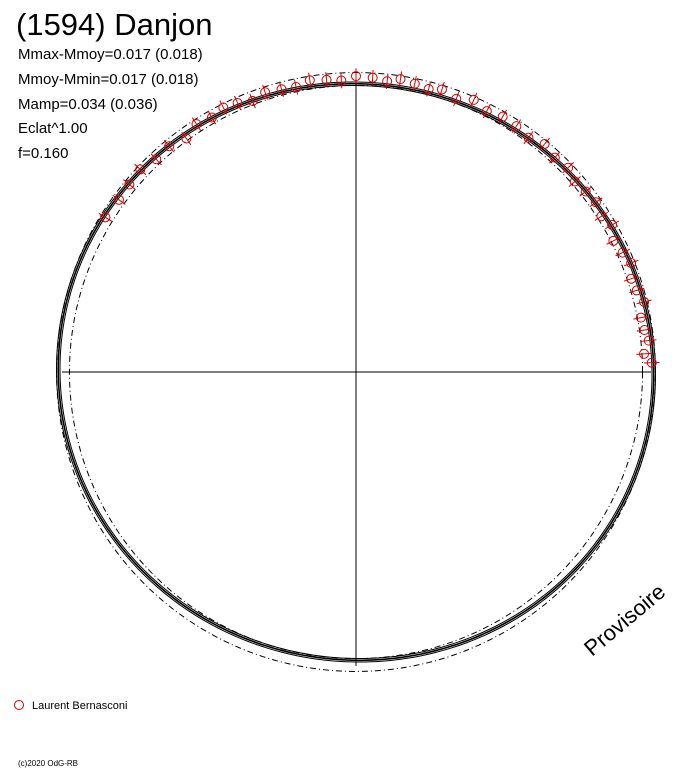 The width and height of the screenshot is (688, 768). I want to click on stat-line: Eclat^1.00, so click(53, 128).